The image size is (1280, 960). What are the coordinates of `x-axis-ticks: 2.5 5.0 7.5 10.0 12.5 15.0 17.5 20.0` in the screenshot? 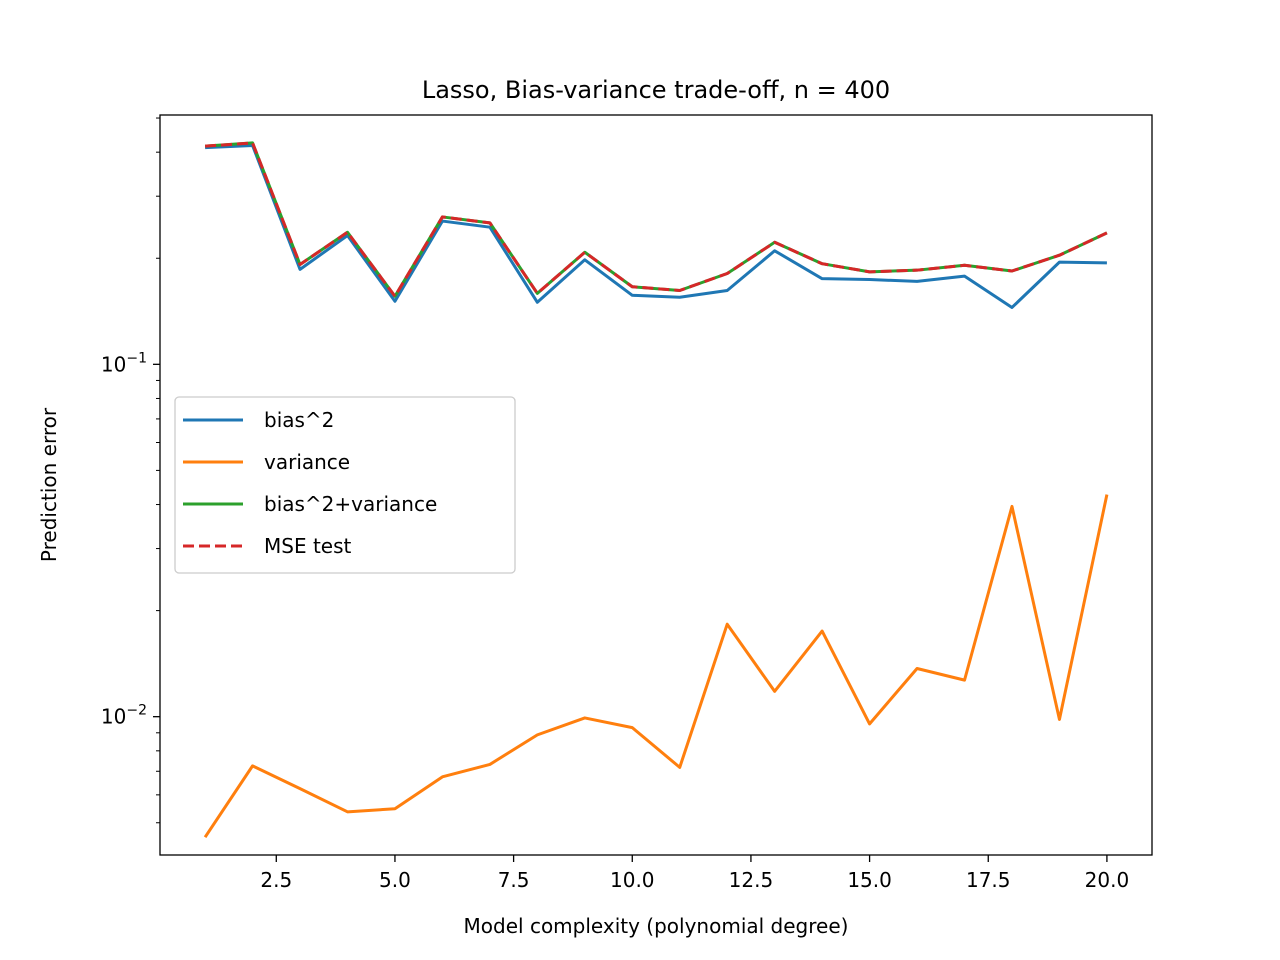 It's located at (694, 873).